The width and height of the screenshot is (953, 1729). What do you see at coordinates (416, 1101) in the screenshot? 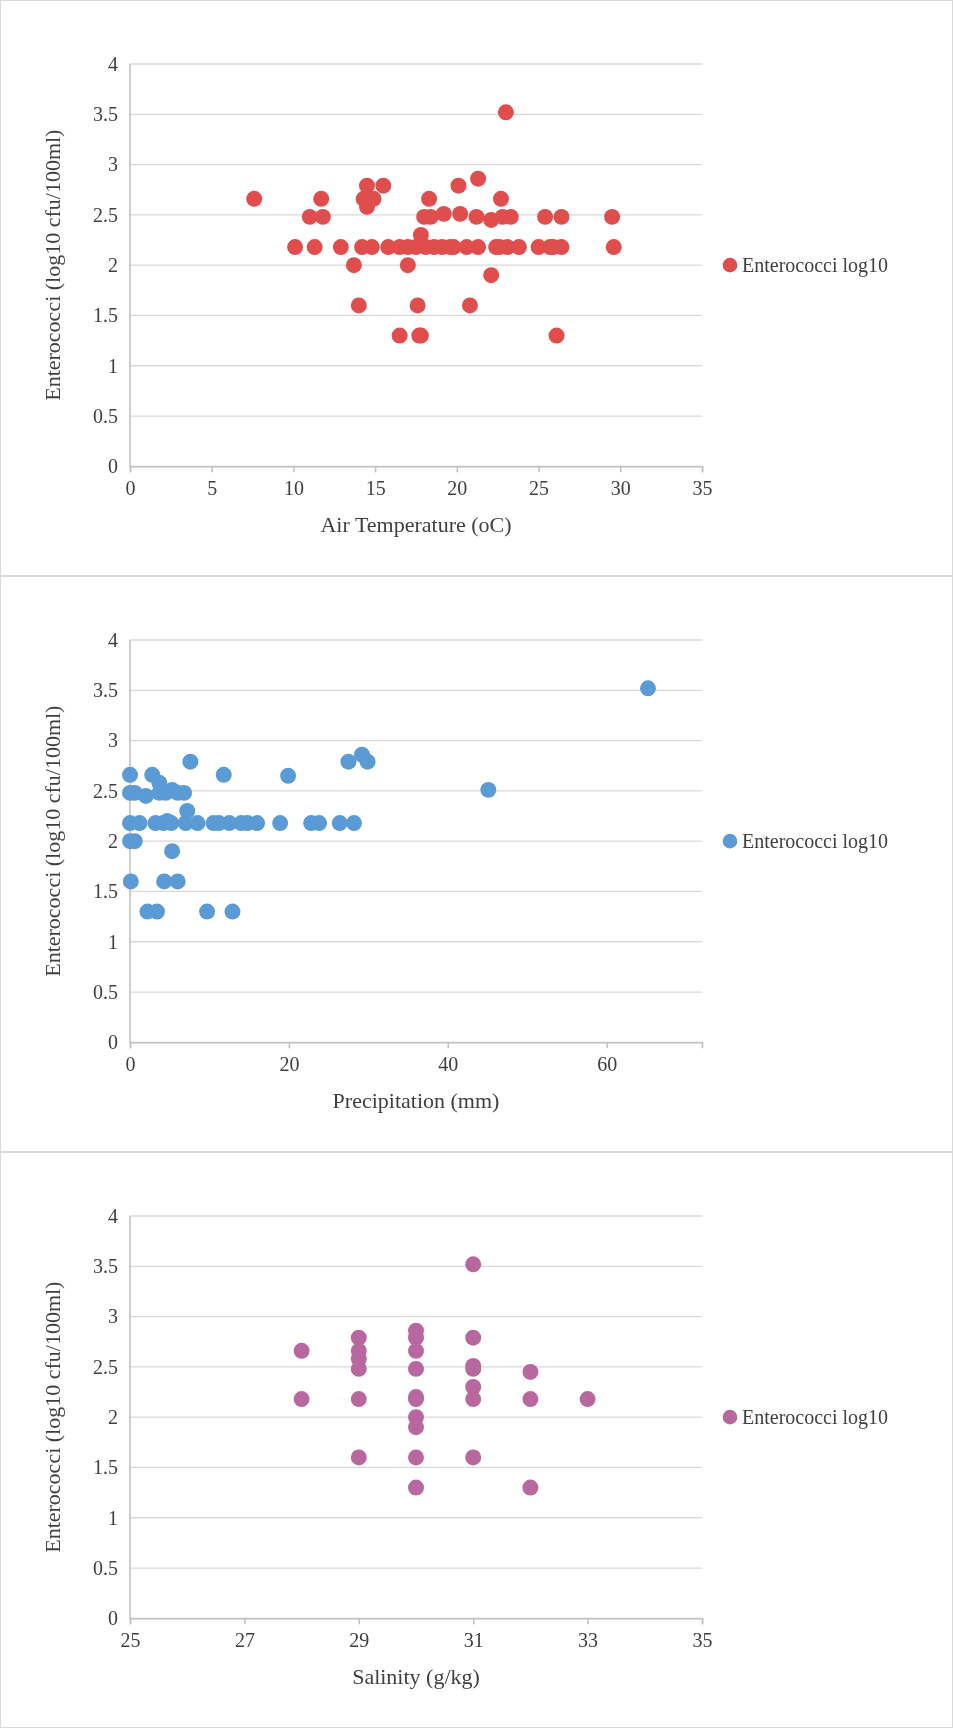
I see `x-axis-title: Precipitation (mm)` at bounding box center [416, 1101].